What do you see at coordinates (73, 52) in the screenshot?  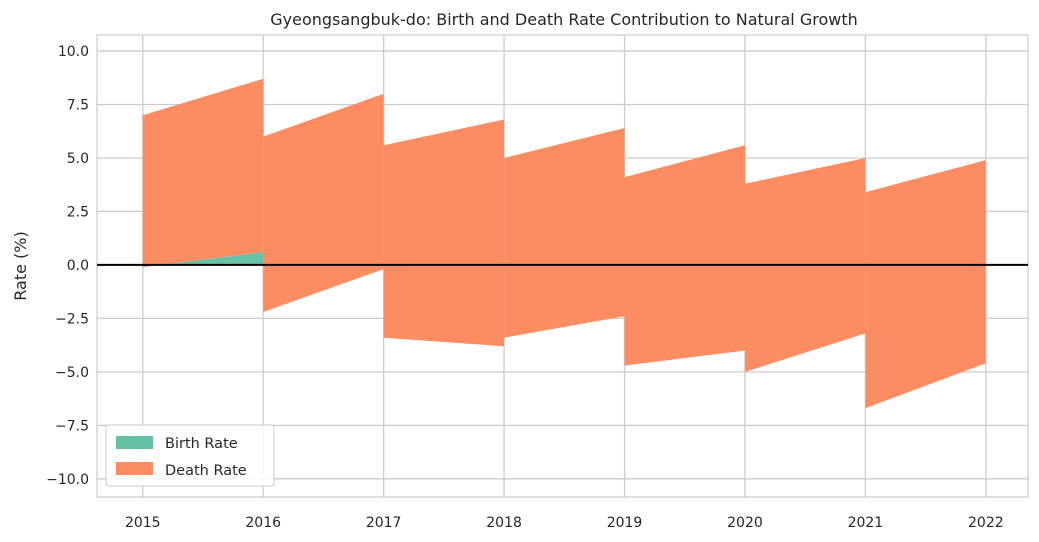 I see `y-tick-label-0: 10.0` at bounding box center [73, 52].